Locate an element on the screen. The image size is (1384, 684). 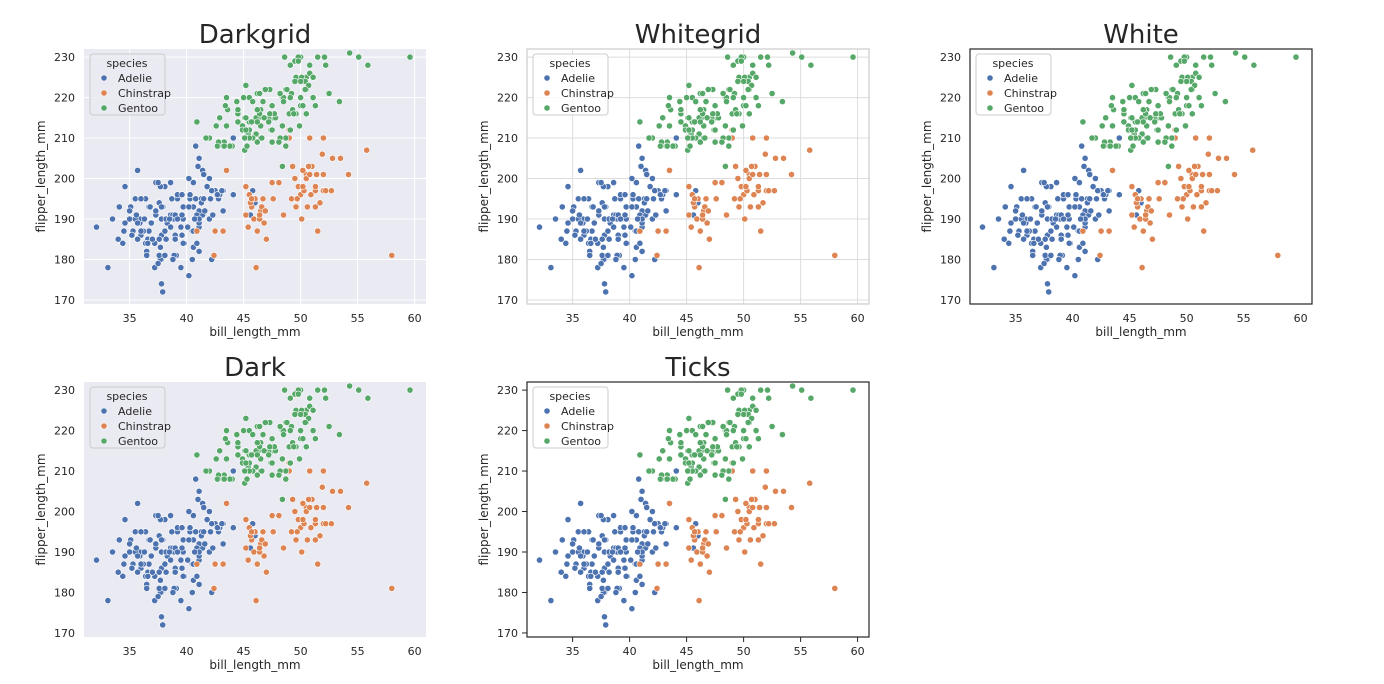
legend: species Adelie Chinstrap Gentoo is located at coordinates (130, 417).